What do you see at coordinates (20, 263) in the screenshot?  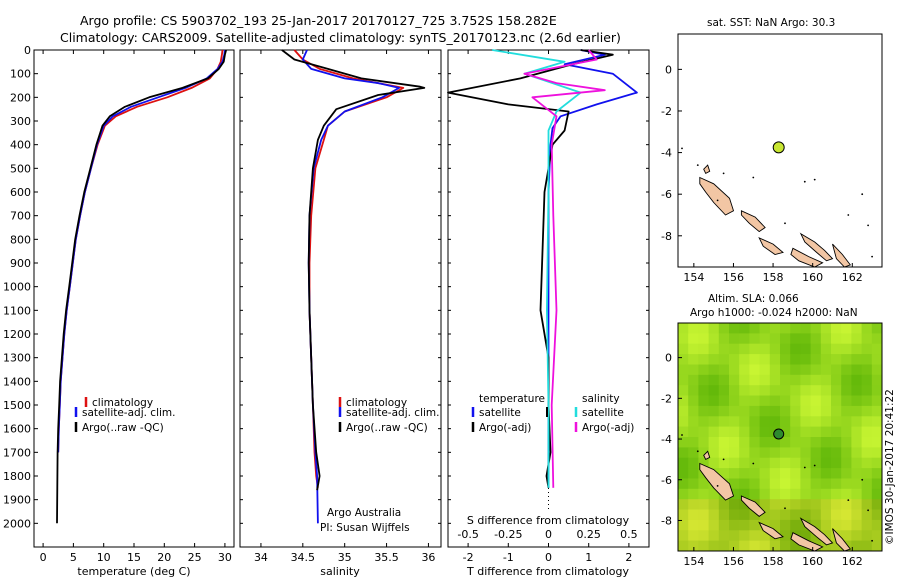 I see `depth-tick-label: 900` at bounding box center [20, 263].